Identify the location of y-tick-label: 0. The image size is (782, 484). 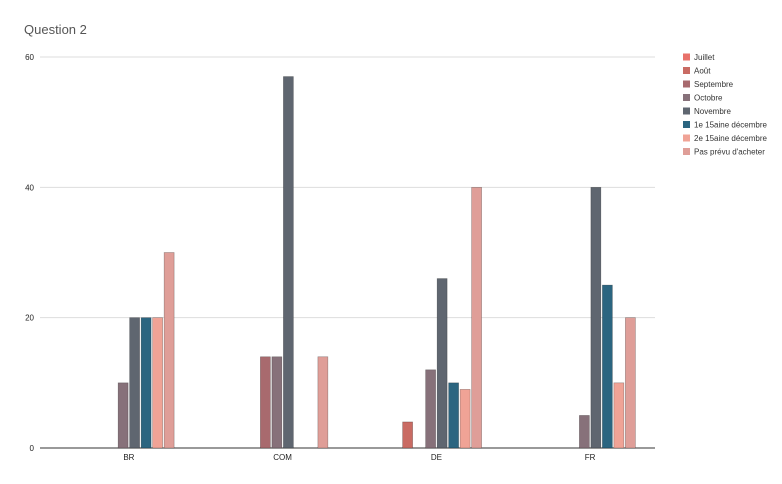
(32, 448).